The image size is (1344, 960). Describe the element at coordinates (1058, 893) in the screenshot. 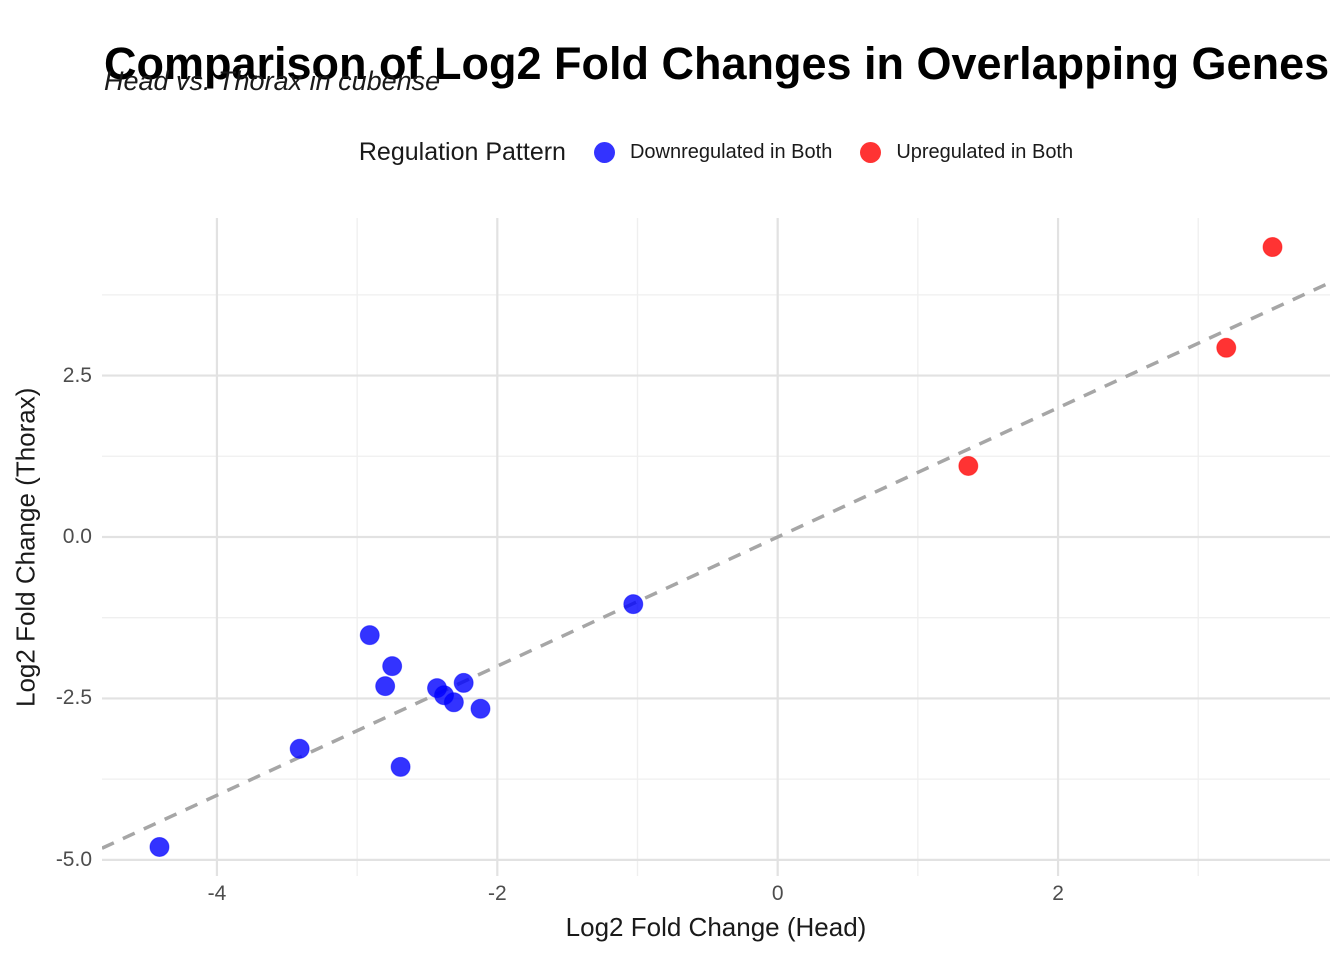

I see `x-tick-label: 2` at that location.